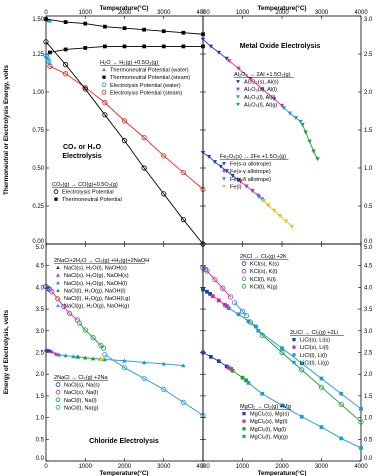 The image size is (387, 476). Describe the element at coordinates (269, 437) in the screenshot. I see `legend-entry: MgCl₂(l), Mg(g)` at that location.